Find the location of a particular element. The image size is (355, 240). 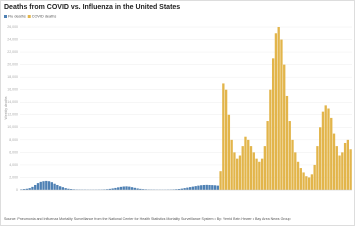

y-tick-label: 2,000 is located at coordinates (13, 177).